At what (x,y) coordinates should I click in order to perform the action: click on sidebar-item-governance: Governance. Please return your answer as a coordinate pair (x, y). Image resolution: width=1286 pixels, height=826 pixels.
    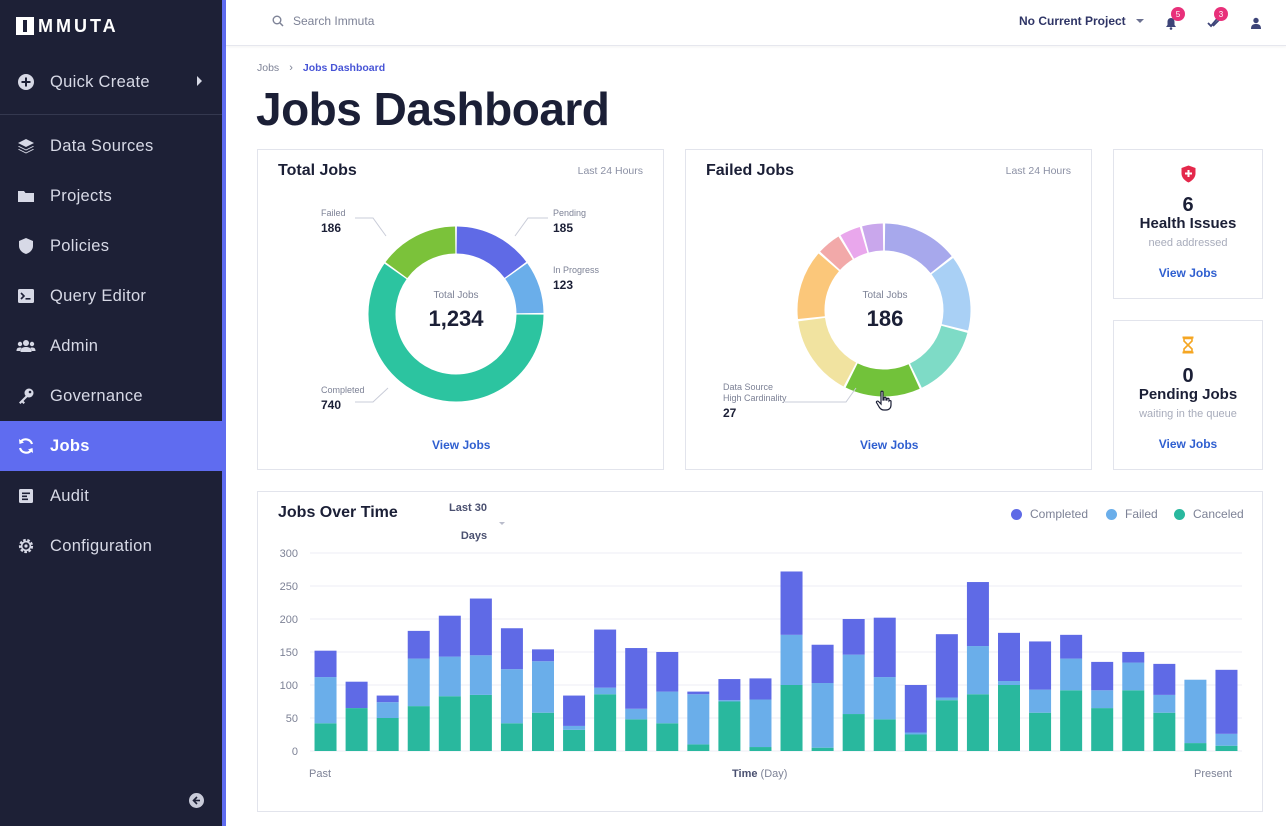
    Looking at the image, I should click on (111, 396).